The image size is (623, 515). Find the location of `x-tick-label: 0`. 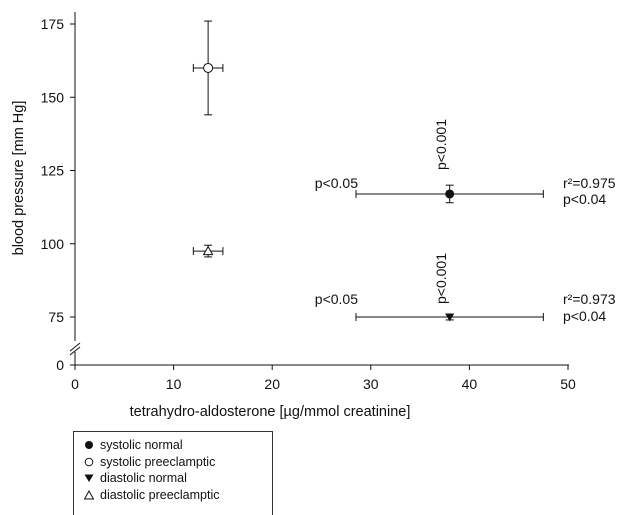

x-tick-label: 0 is located at coordinates (75, 384).